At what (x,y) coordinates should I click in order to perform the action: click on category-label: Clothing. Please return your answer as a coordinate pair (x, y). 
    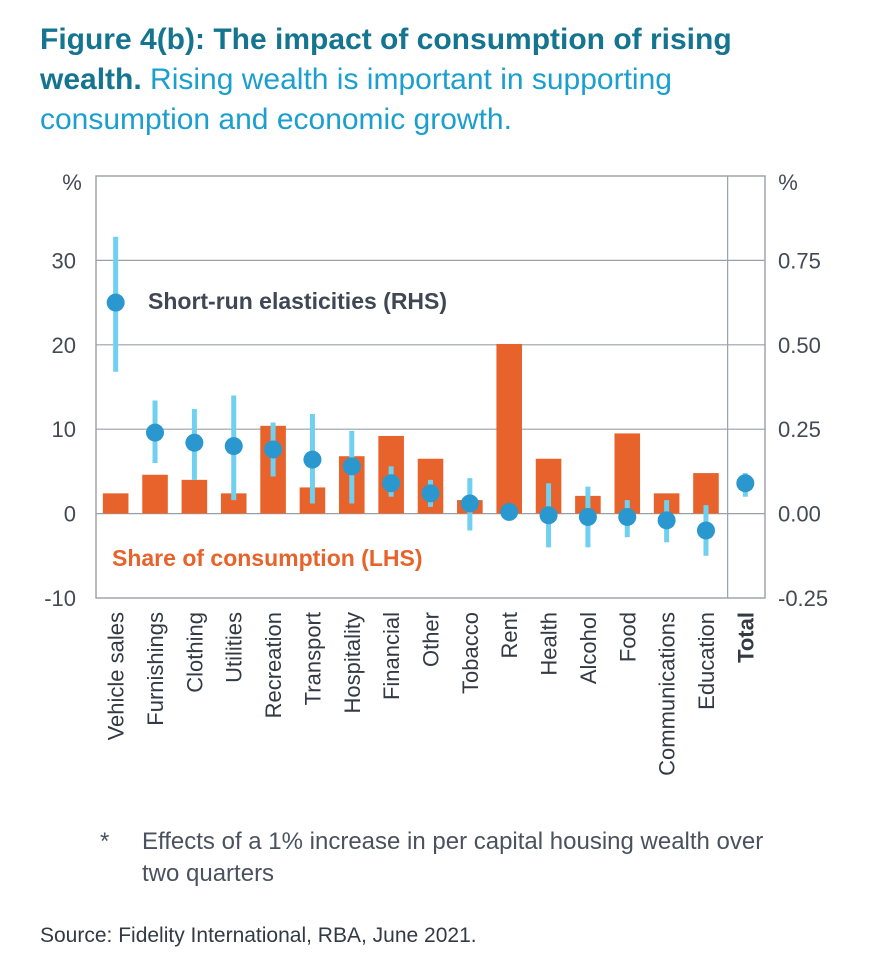
    Looking at the image, I should click on (194, 652).